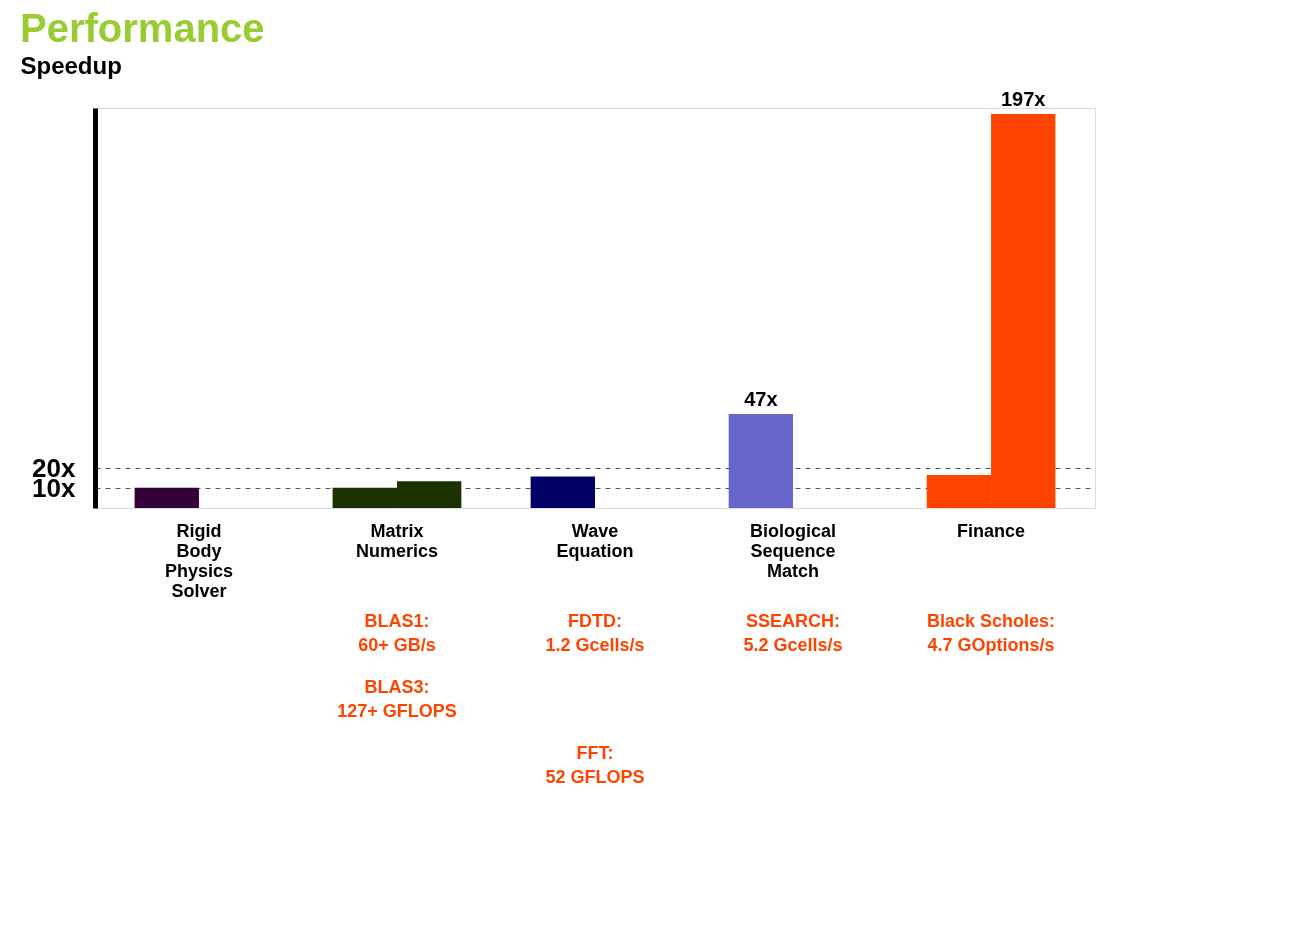 This screenshot has width=1292, height=944. What do you see at coordinates (397, 633) in the screenshot?
I see `text: BLAS1: 60+ GB/s` at bounding box center [397, 633].